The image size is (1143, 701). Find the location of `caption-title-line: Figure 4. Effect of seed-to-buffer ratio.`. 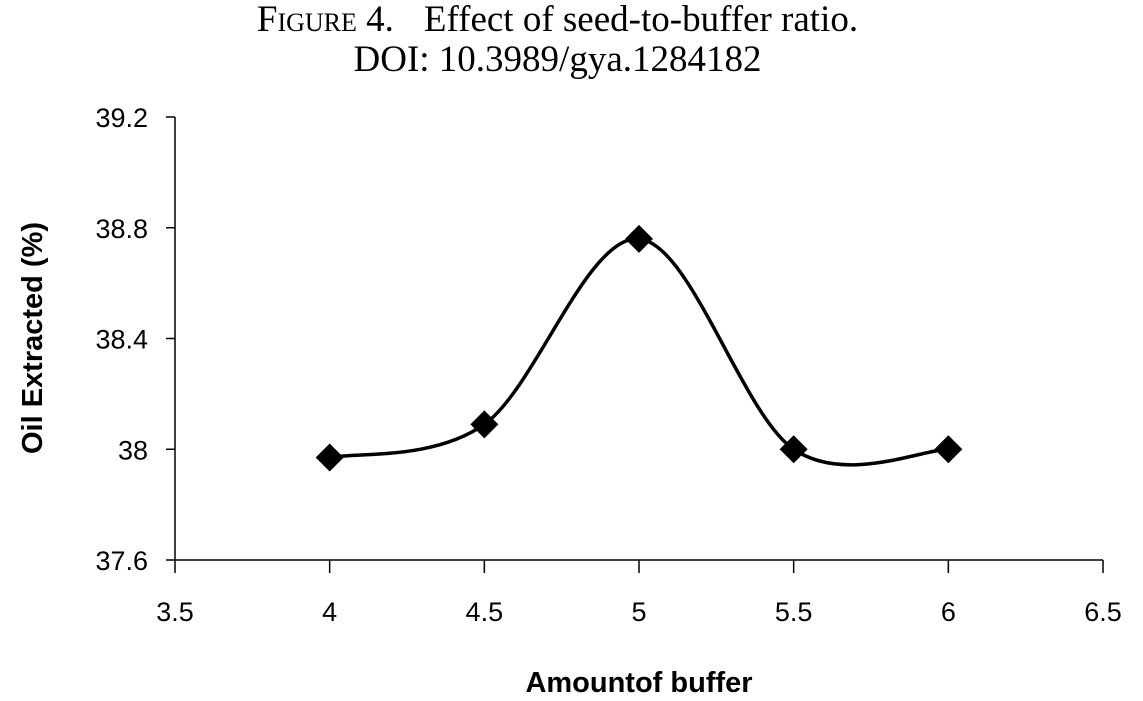

caption-title-line: Figure 4. Effect of seed-to-buffer ratio. is located at coordinates (557, 20).